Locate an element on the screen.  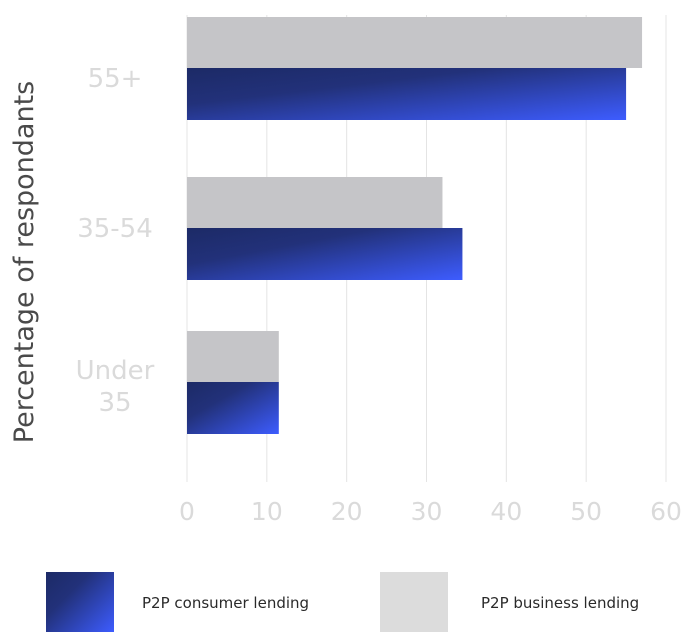
category-label: Under 35 is located at coordinates (115, 387).